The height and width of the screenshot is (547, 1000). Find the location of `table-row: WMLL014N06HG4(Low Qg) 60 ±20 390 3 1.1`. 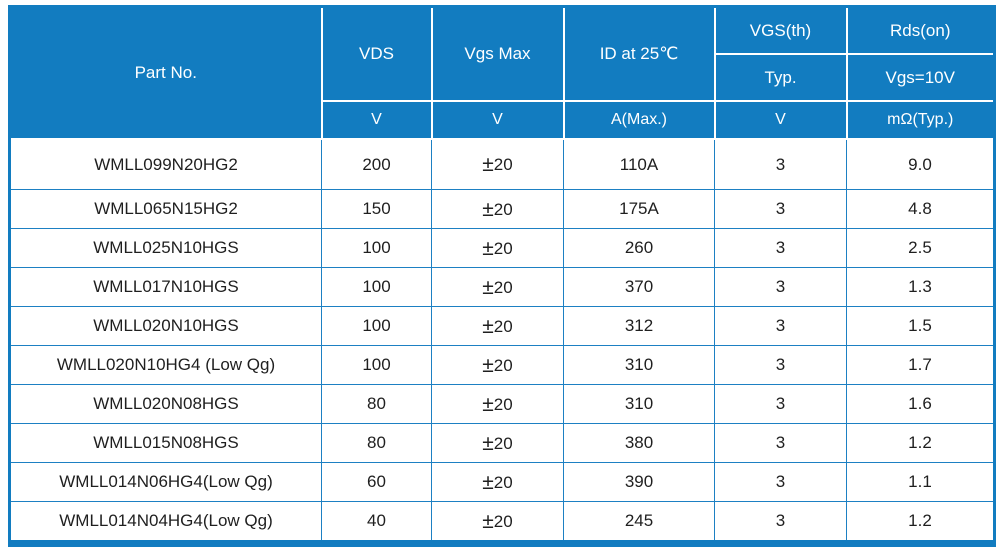

table-row: WMLL014N06HG4(Low Qg) 60 ±20 390 3 1.1 is located at coordinates (502, 482).